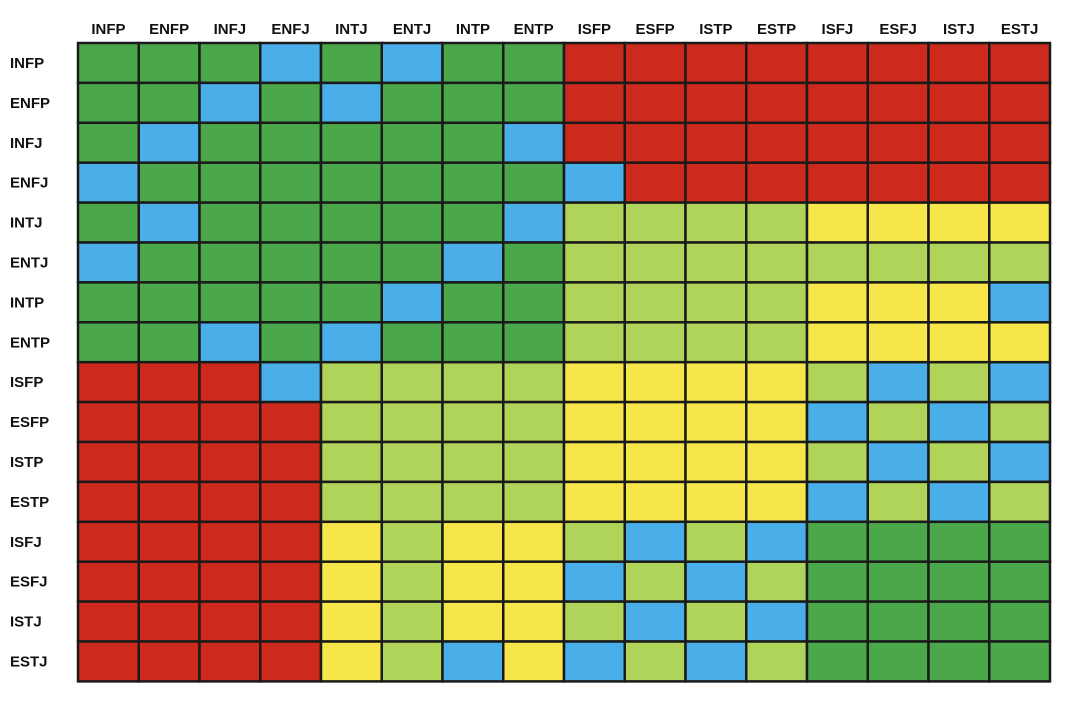 The height and width of the screenshot is (703, 1080). What do you see at coordinates (655, 302) in the screenshot?
I see `heatmap-cell-intp-esfp` at bounding box center [655, 302].